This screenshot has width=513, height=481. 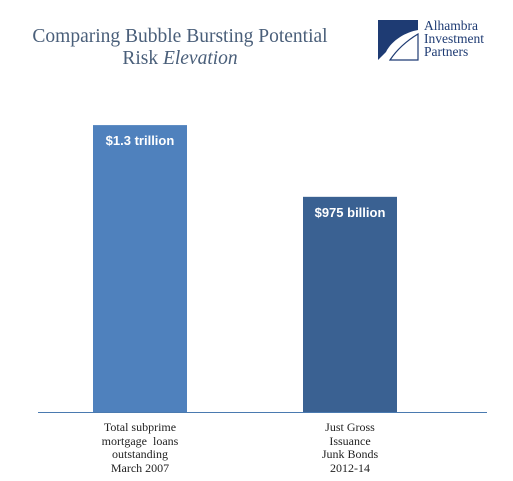 I want to click on x-tick-label-1-line-1: Total subprime, so click(x=140, y=427).